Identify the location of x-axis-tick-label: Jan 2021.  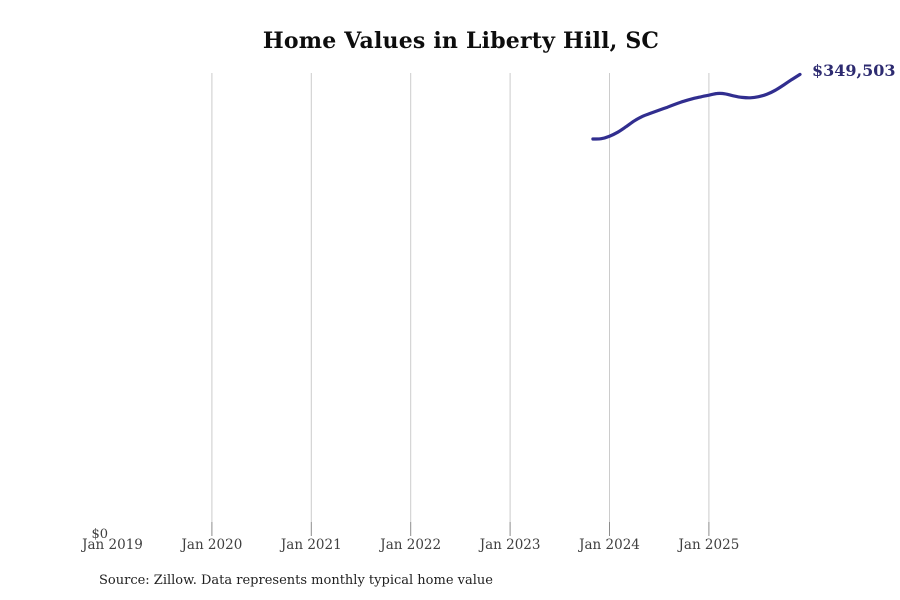
(311, 545).